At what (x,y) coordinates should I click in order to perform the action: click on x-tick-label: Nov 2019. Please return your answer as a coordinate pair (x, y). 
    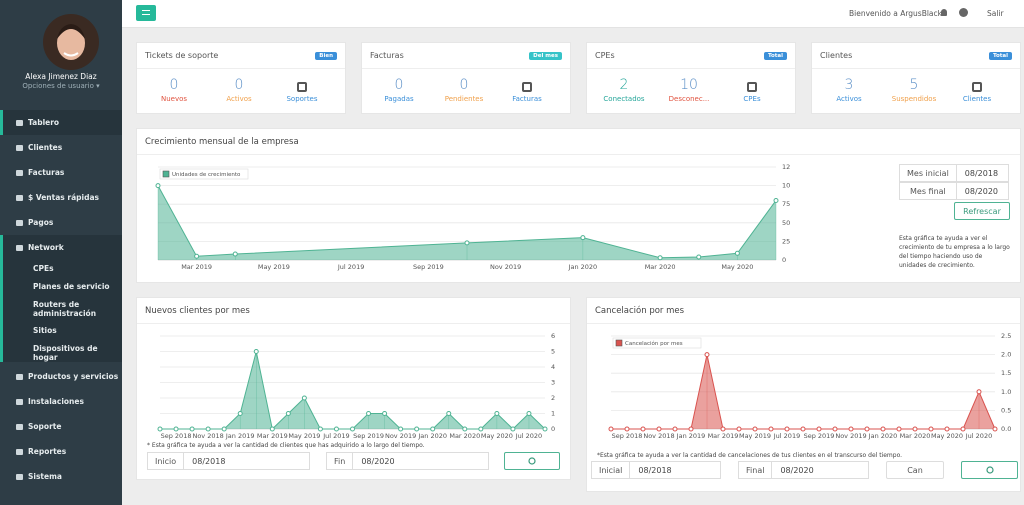
    Looking at the image, I should click on (505, 267).